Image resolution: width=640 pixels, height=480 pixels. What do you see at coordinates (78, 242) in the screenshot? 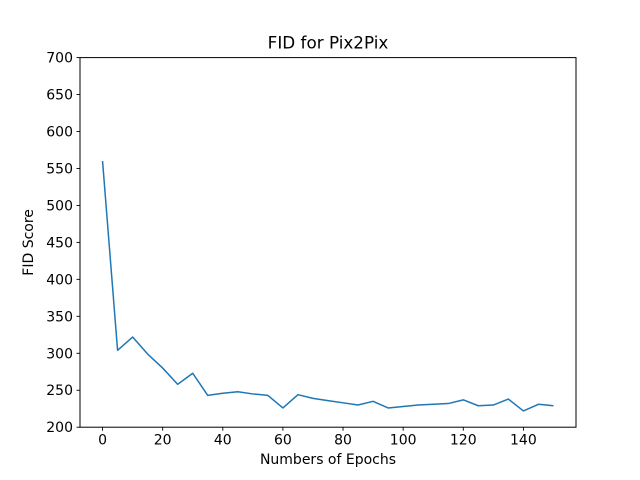
I see `y-ticks` at bounding box center [78, 242].